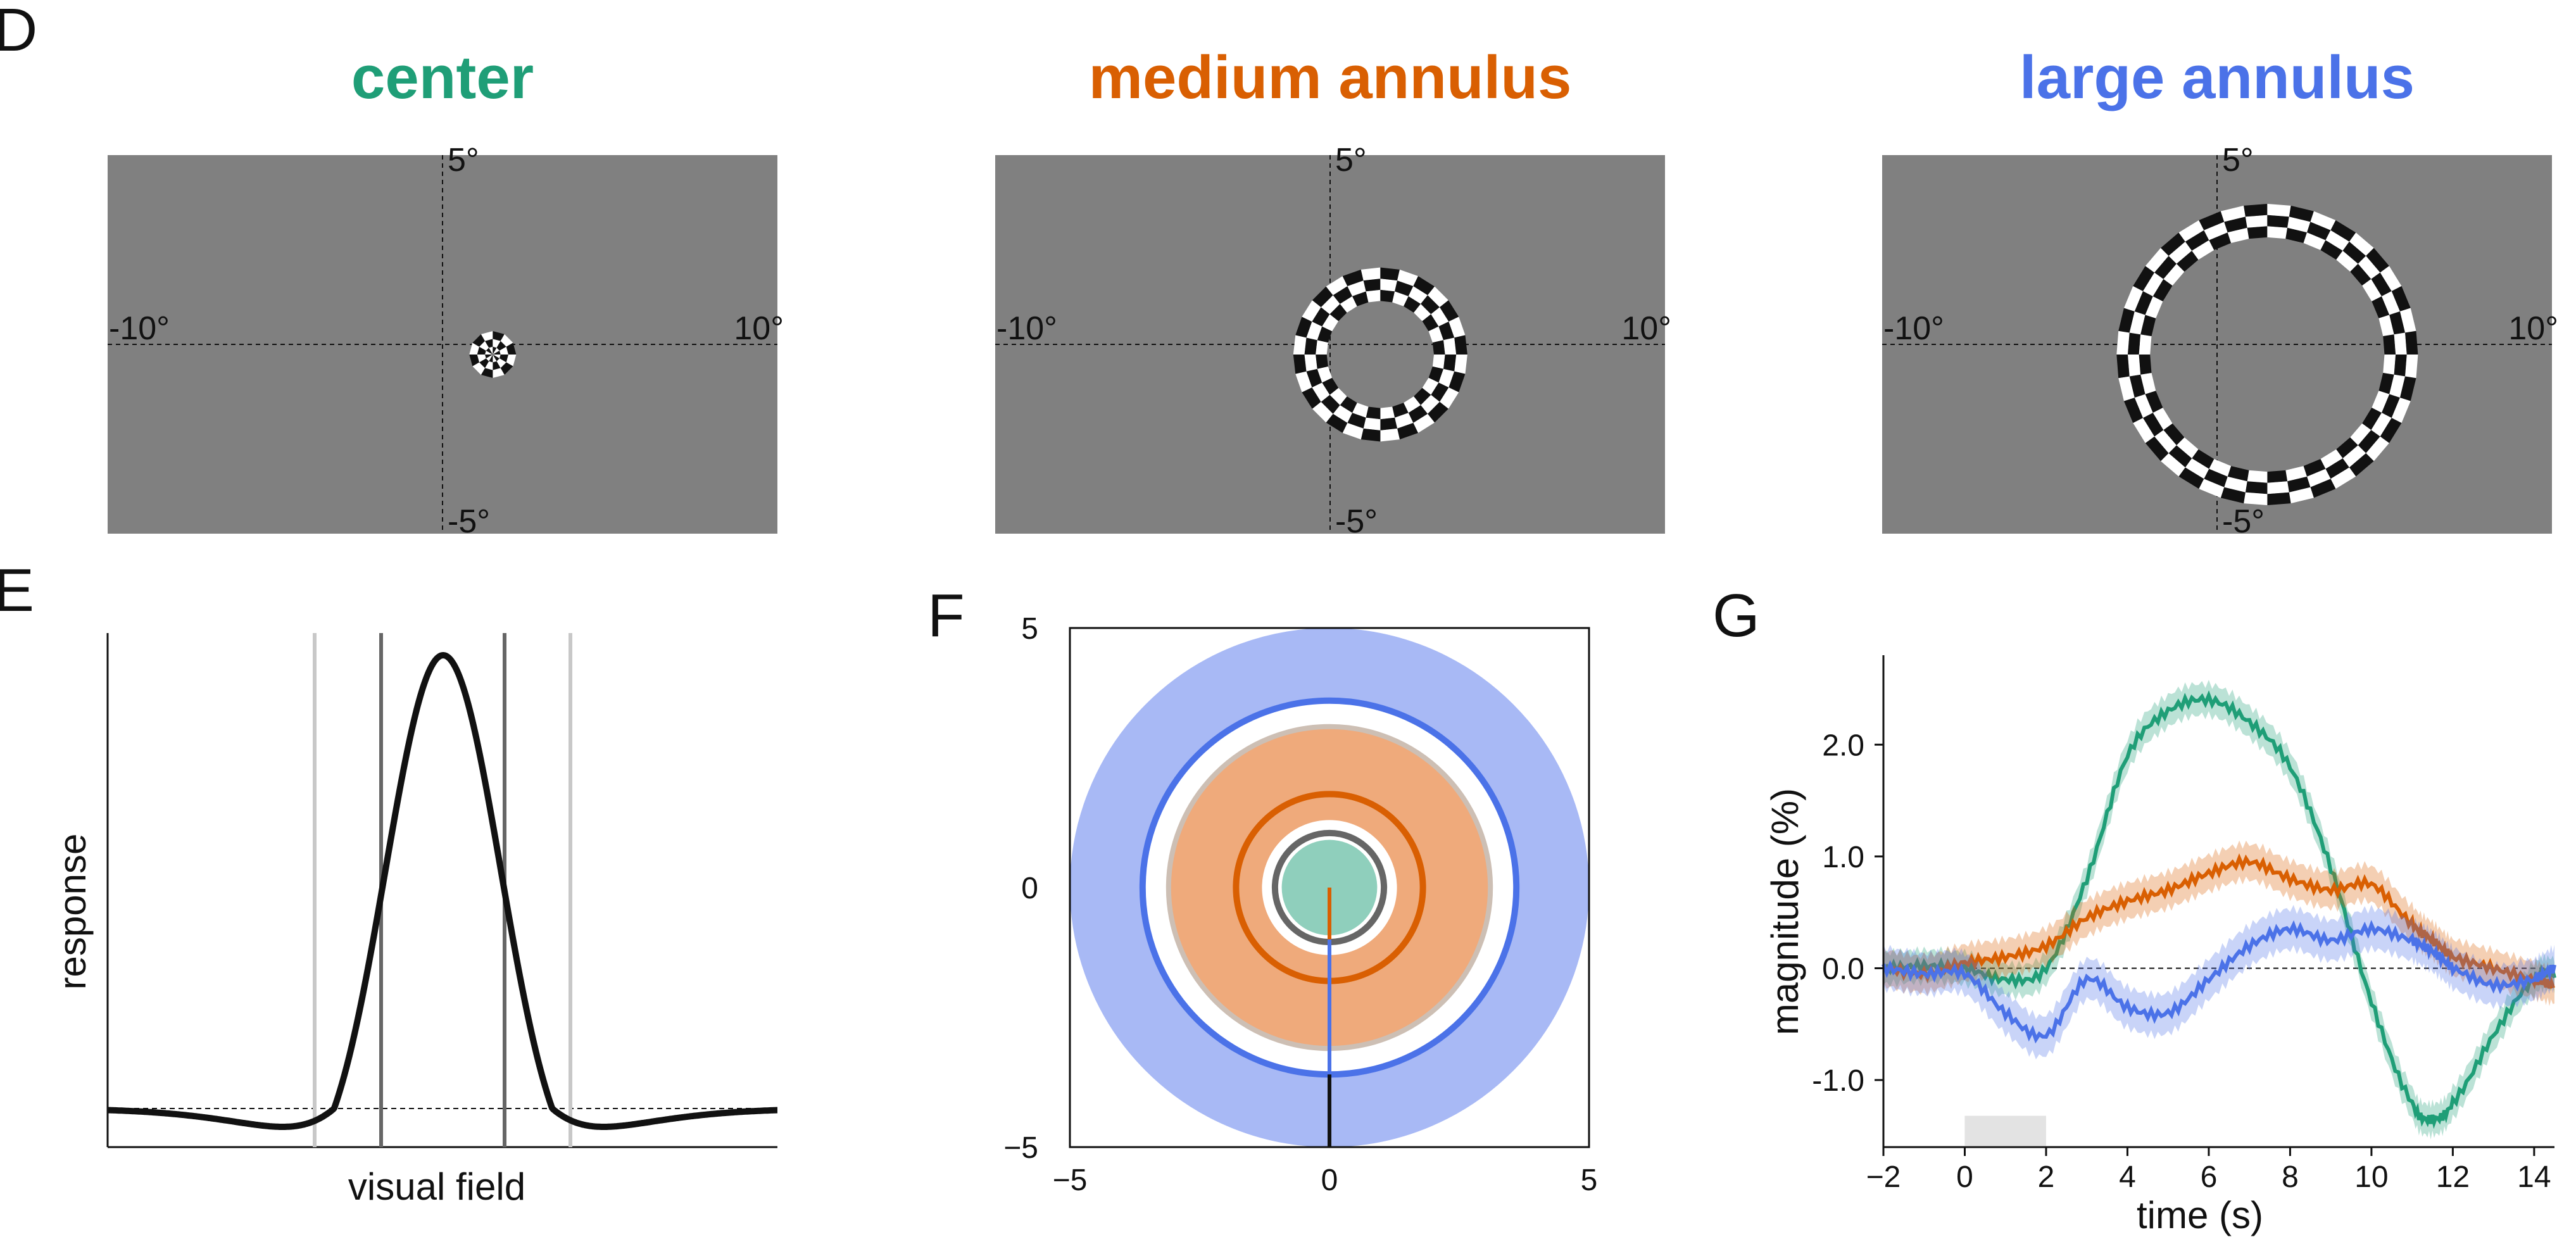 This screenshot has height=1237, width=2576. I want to click on panel-g-ytick: 1.0, so click(1843, 857).